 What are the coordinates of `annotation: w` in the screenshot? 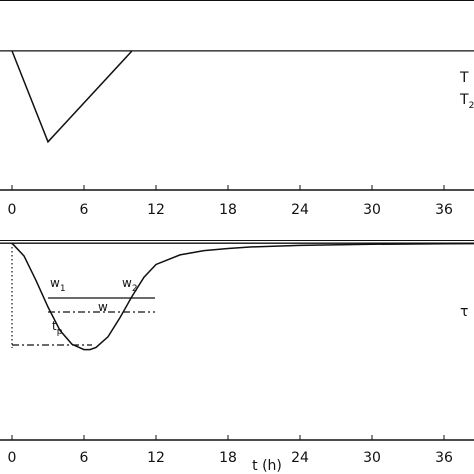 It's located at (103, 307).